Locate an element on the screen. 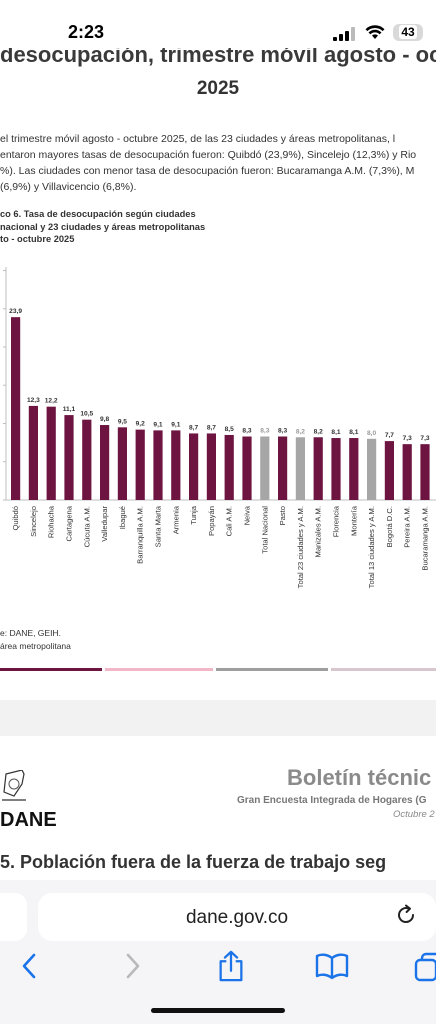 Image resolution: width=436 pixels, height=1024 pixels. x-tick-label: Cúcuta A.M. is located at coordinates (86, 526).